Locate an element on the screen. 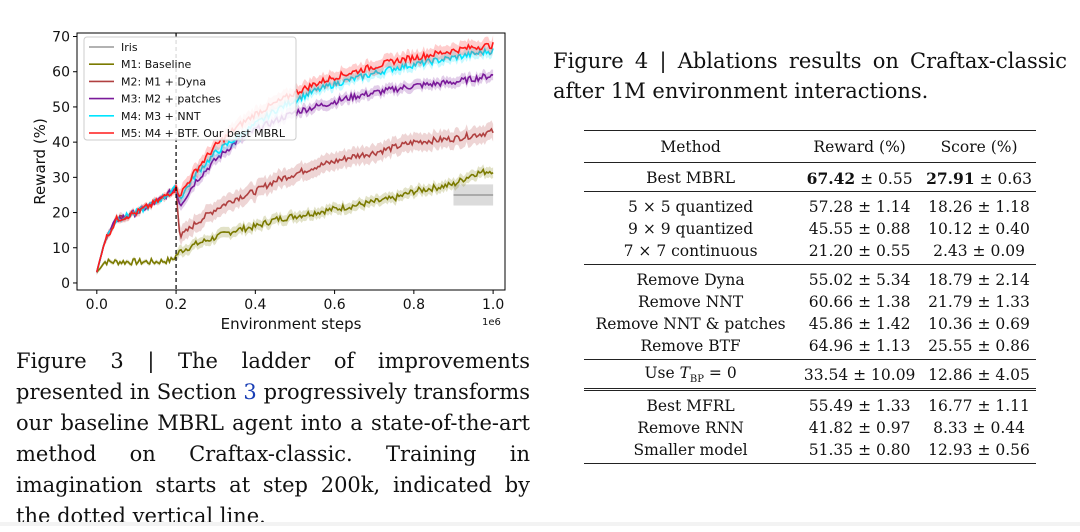 Image resolution: width=1080 pixels, height=532 pixels. method-cell: Use TBP = 0 is located at coordinates (690, 375).